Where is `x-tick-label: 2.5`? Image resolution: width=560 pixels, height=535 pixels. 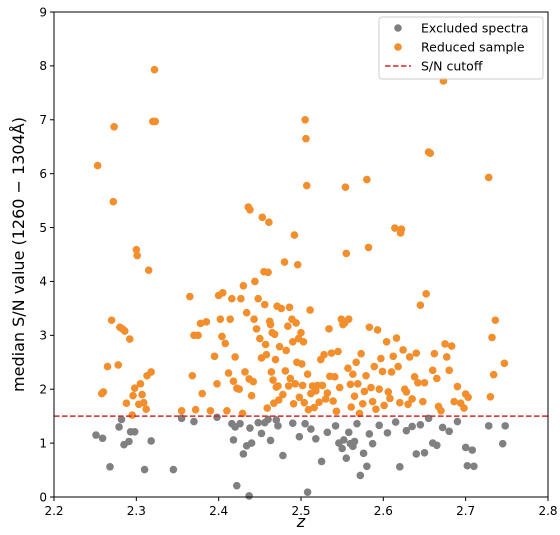
x-tick-label: 2.5 is located at coordinates (300, 511).